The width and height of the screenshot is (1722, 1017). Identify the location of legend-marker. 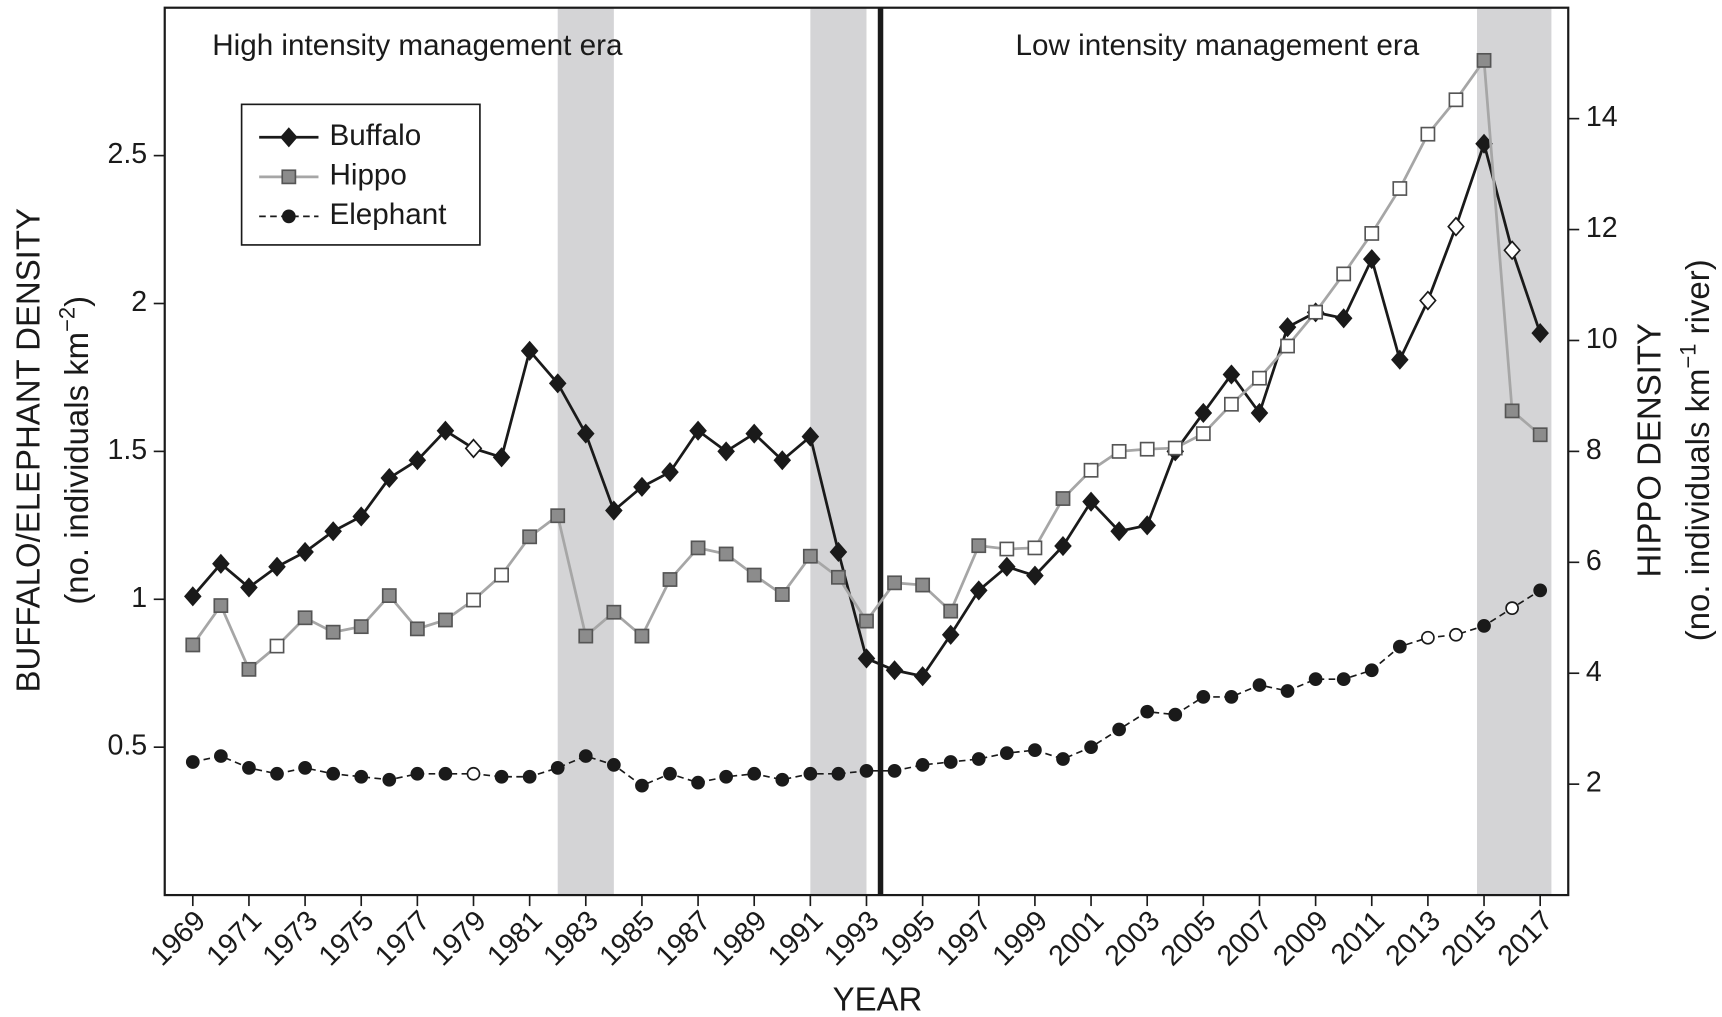
(288, 216).